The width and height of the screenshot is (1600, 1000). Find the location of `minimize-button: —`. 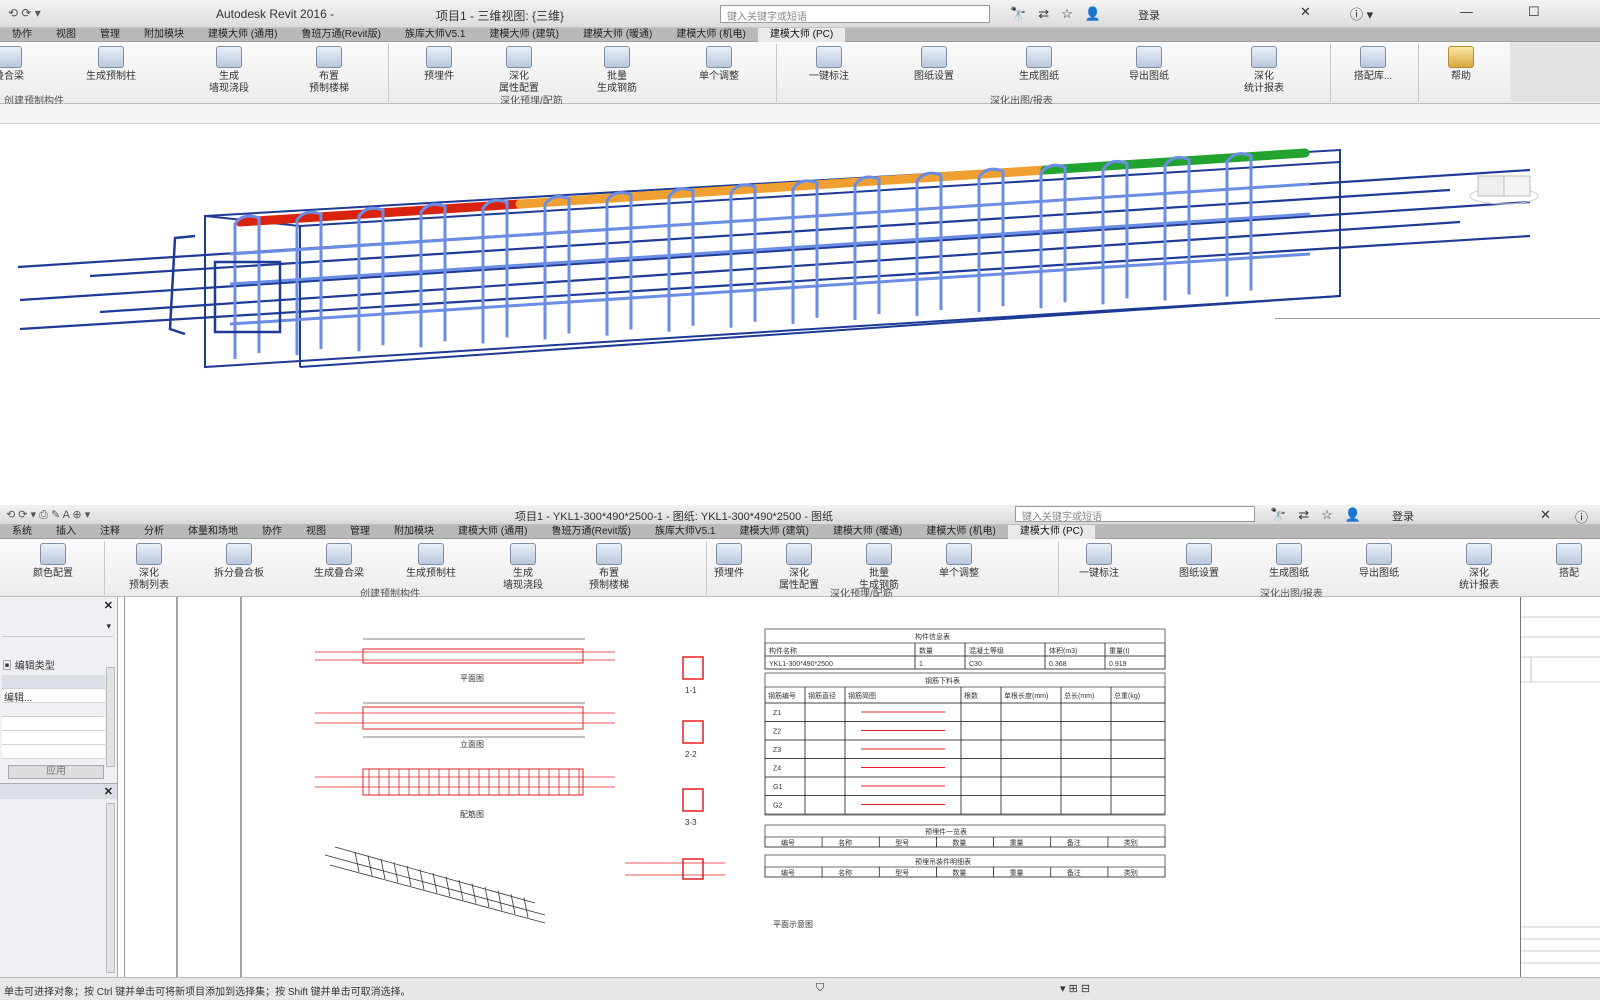

minimize-button: — is located at coordinates (1466, 11).